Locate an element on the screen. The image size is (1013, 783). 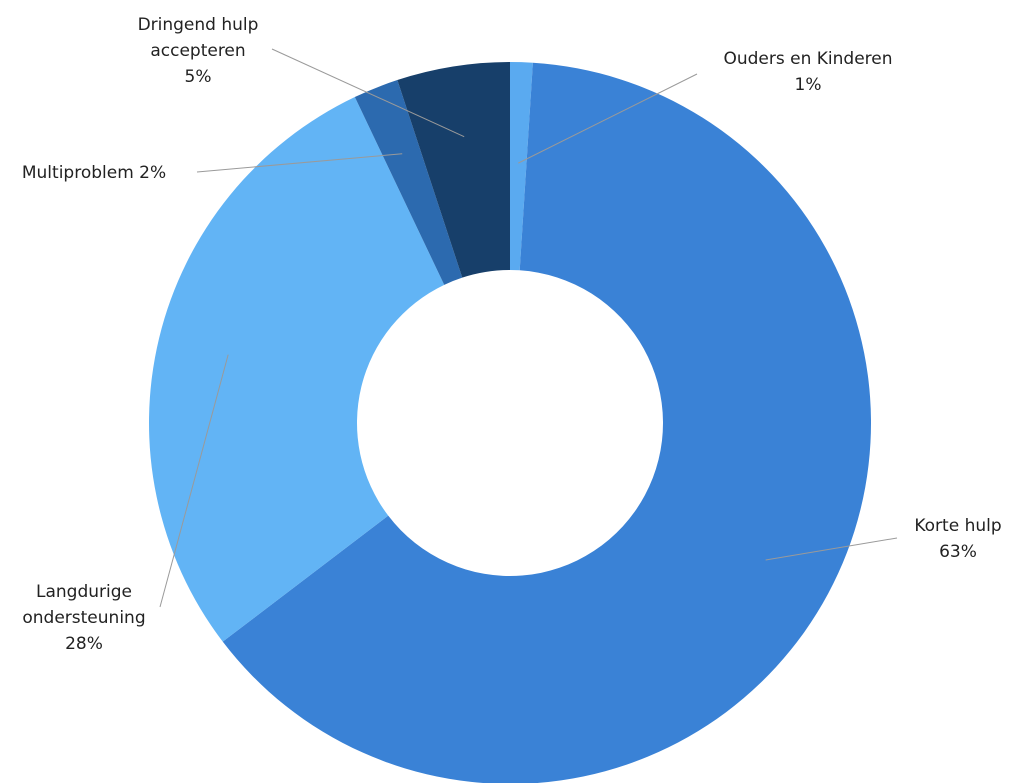
leader-line-multiproblem is located at coordinates (299, 163).